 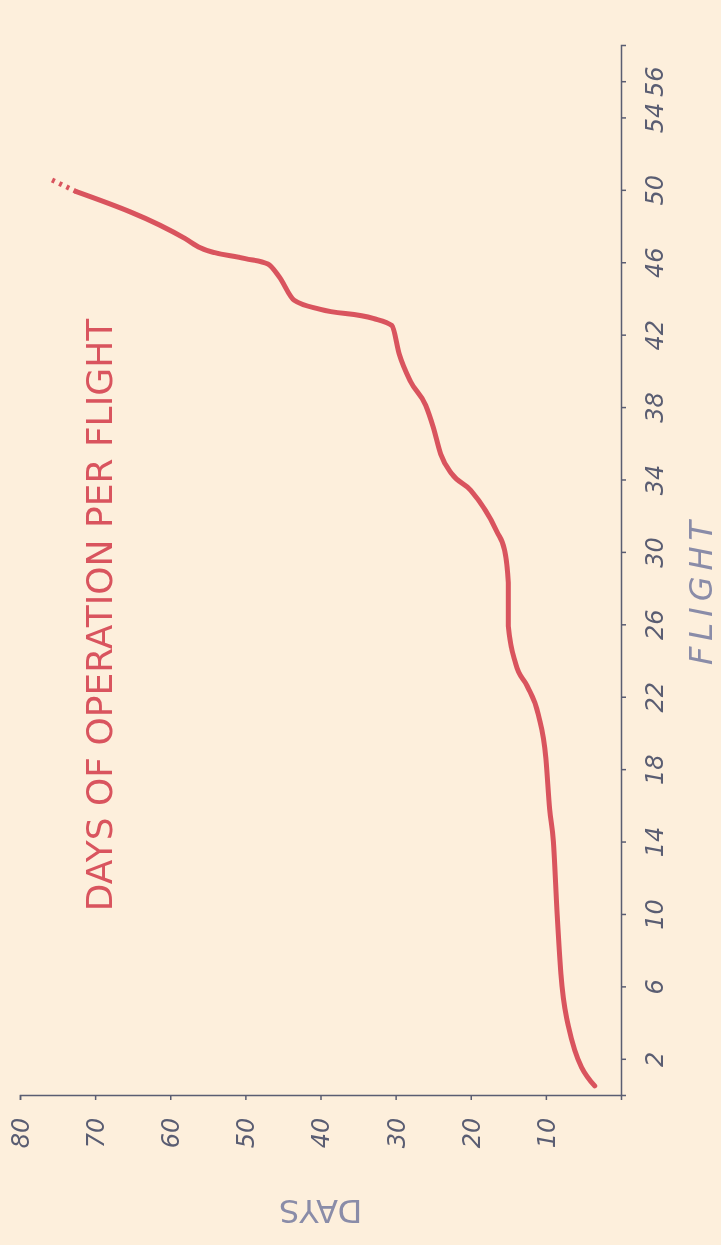 What do you see at coordinates (655, 1059) in the screenshot?
I see `y-tick-label: 2` at bounding box center [655, 1059].